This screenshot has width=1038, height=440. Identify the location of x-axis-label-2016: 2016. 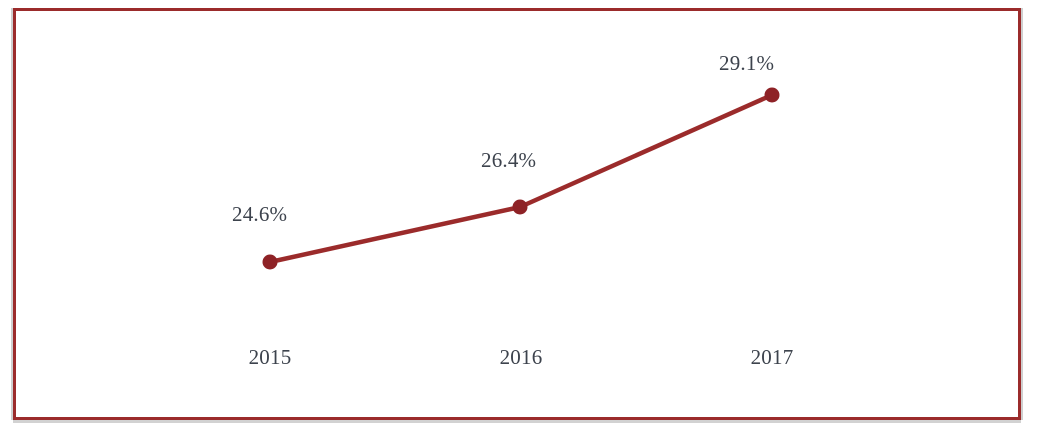
(521, 357).